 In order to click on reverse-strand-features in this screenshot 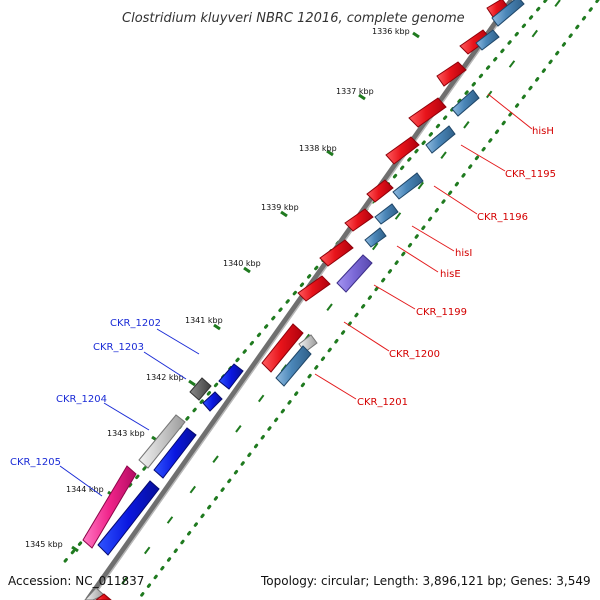, I will do `click(147, 488)`.